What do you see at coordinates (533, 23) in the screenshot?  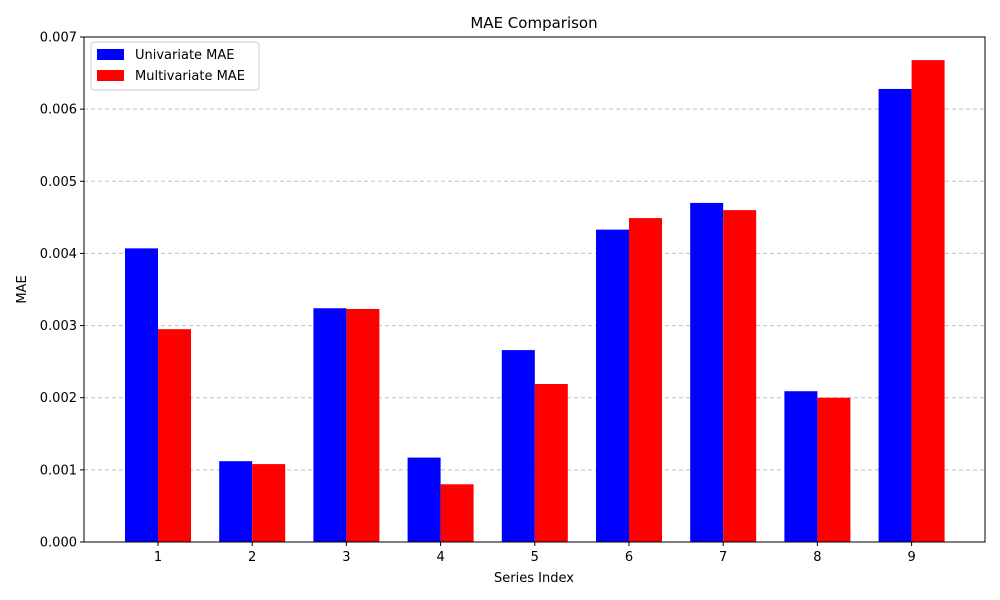 I see `chart-title: MAE Comparison` at bounding box center [533, 23].